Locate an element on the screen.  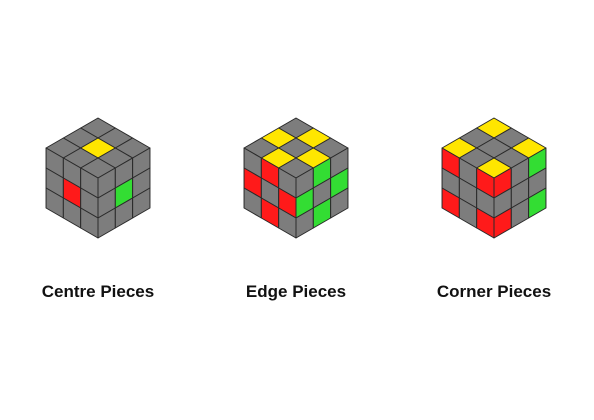
caption-edge-pieces: Edge Pieces is located at coordinates (296, 291).